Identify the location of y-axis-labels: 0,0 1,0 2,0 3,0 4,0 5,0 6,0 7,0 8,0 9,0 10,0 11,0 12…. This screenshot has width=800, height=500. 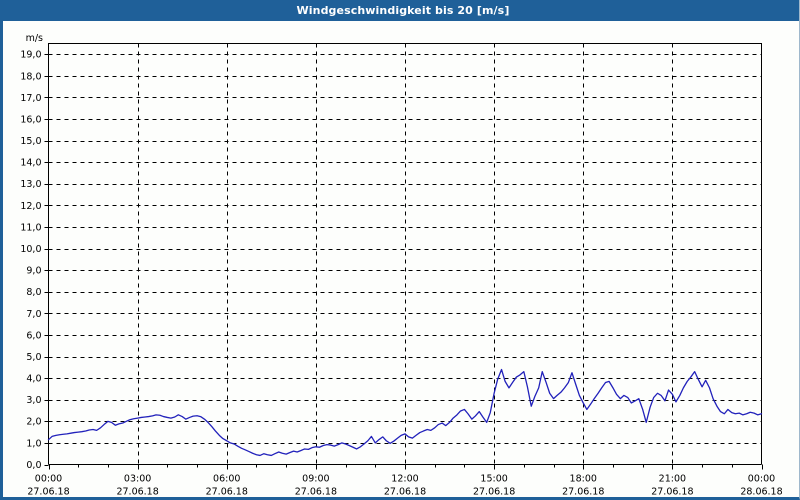
(30, 260).